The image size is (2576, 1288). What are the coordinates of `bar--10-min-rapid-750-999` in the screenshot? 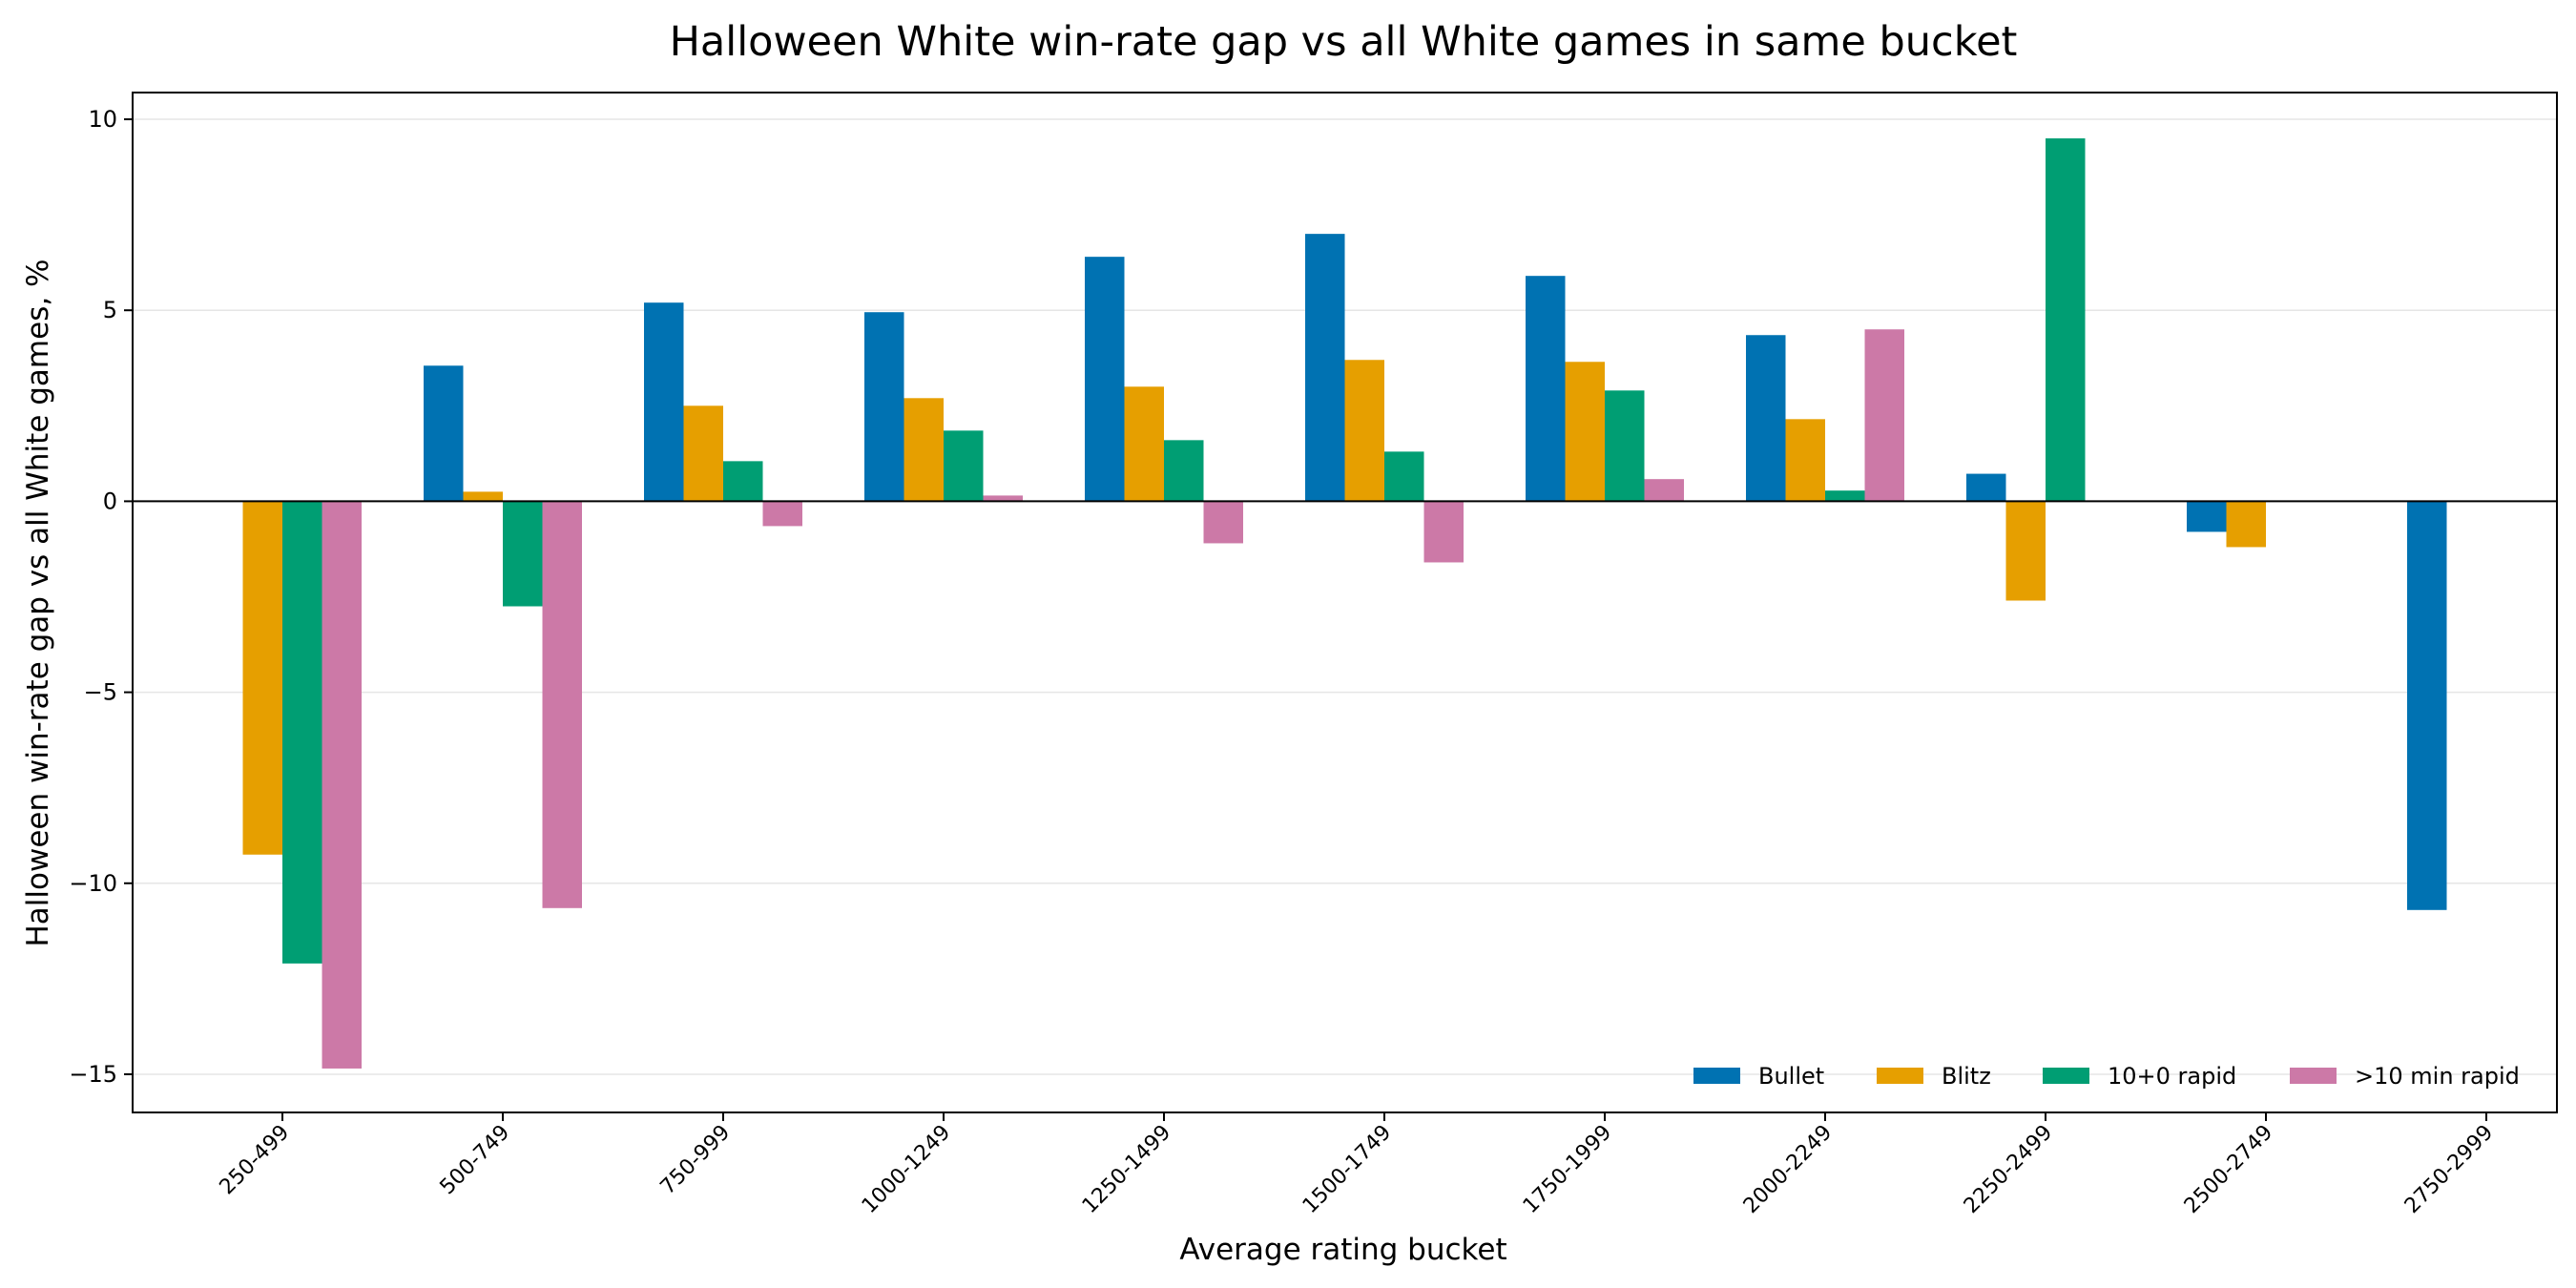 It's located at (782, 514).